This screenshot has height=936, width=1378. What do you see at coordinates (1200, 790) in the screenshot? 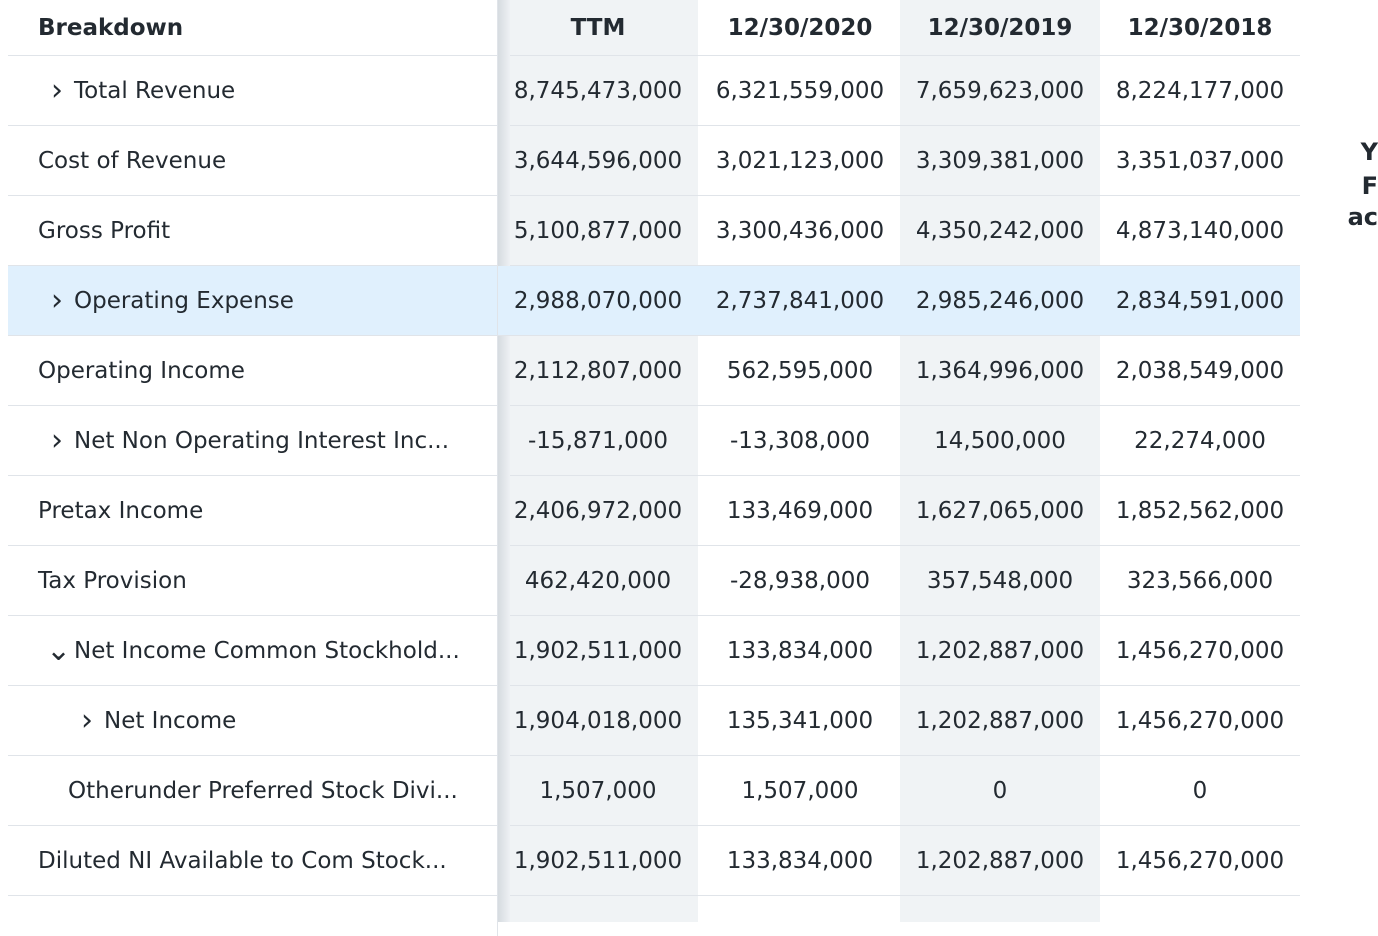
I see `value: 0` at bounding box center [1200, 790].